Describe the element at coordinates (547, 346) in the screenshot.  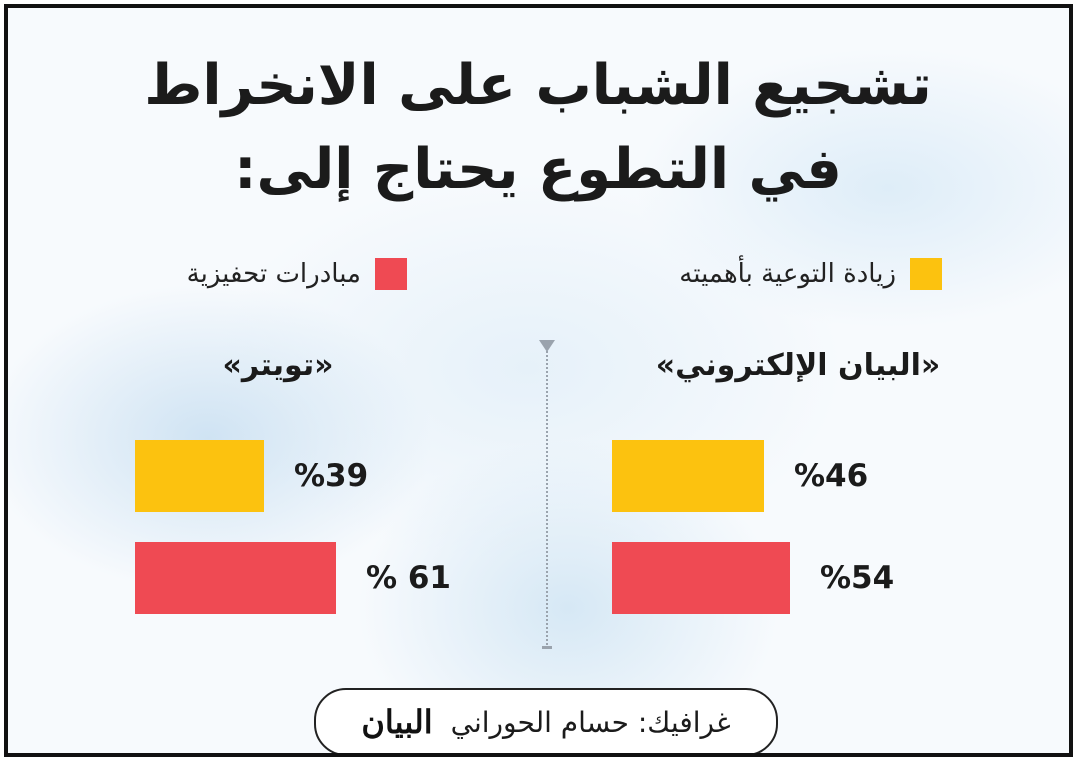
I see `divider-arrow` at that location.